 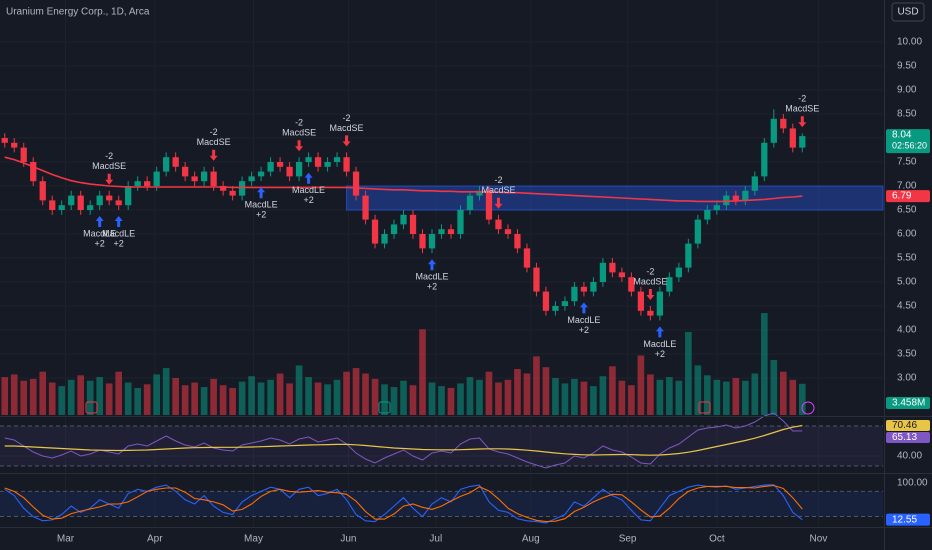 I want to click on y-tick-label: 40.00, so click(x=909, y=456).